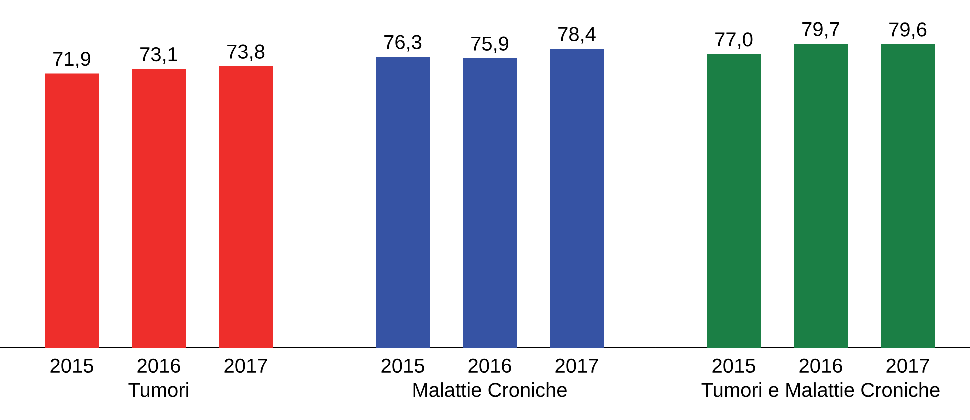  I want to click on data-label: 75,9, so click(490, 45).